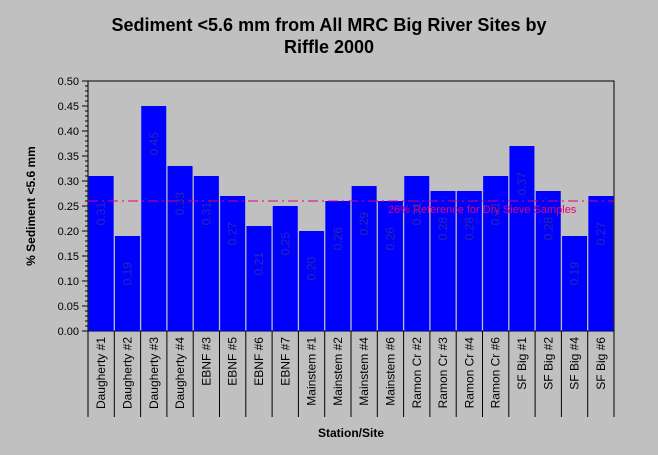 This screenshot has width=658, height=455. I want to click on x-axis-title: Station/Site, so click(351, 433).